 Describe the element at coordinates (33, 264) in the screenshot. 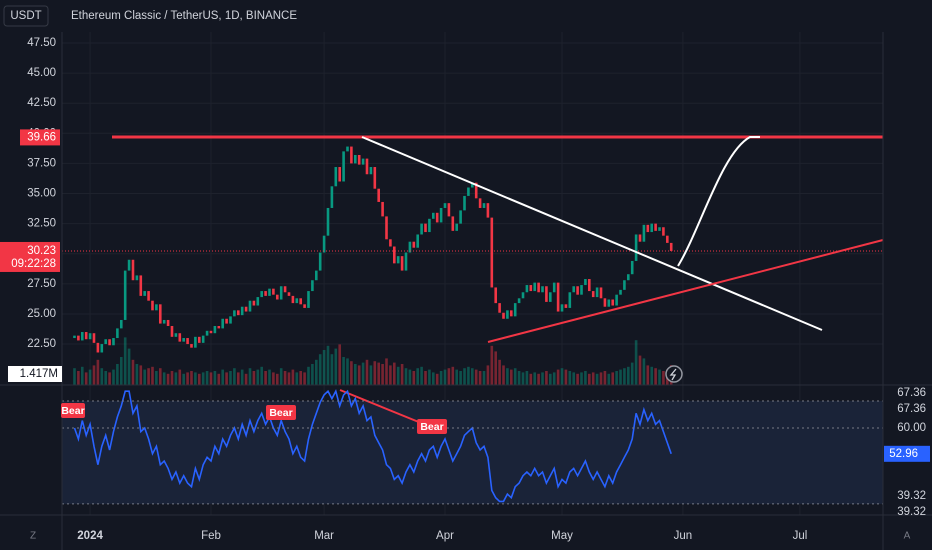

I see `countdown: 09:22:28` at that location.